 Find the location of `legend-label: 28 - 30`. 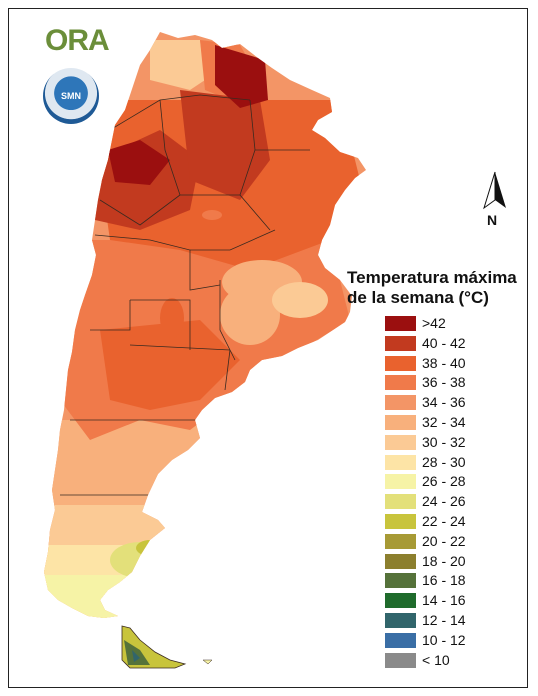

legend-label: 28 - 30 is located at coordinates (444, 461).